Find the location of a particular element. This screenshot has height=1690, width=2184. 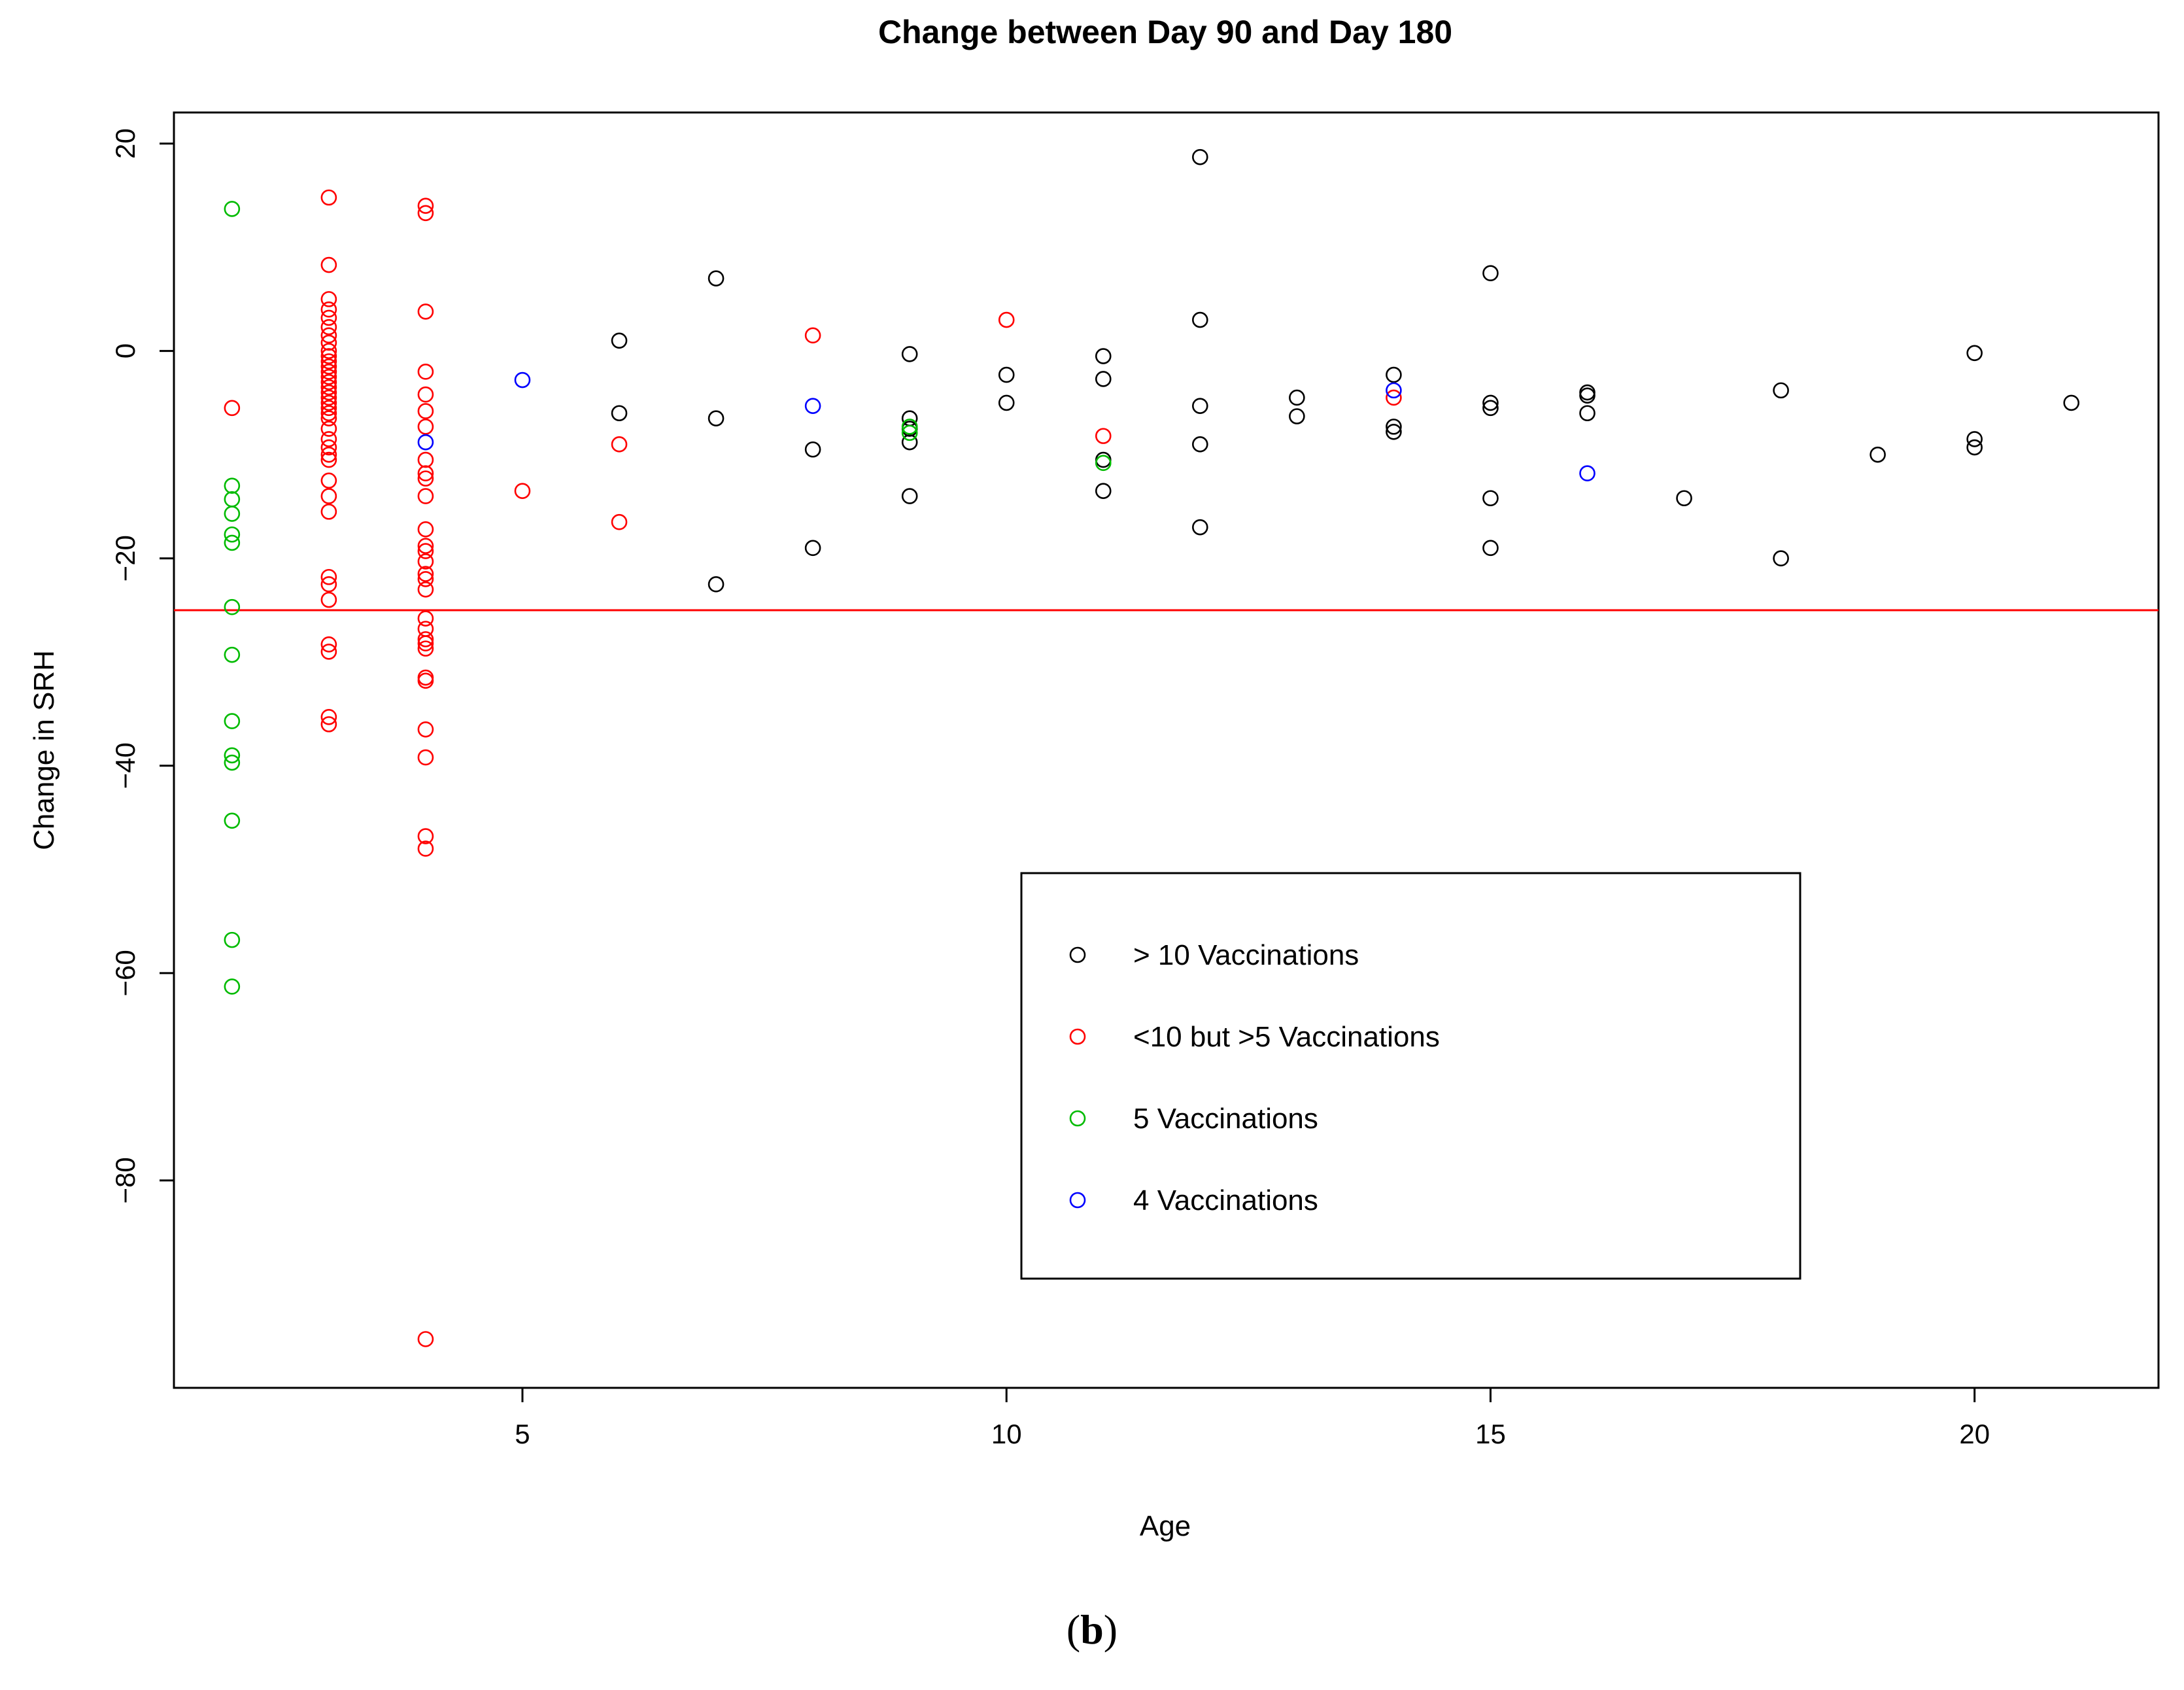

x-axis-label: Age is located at coordinates (1165, 1526).